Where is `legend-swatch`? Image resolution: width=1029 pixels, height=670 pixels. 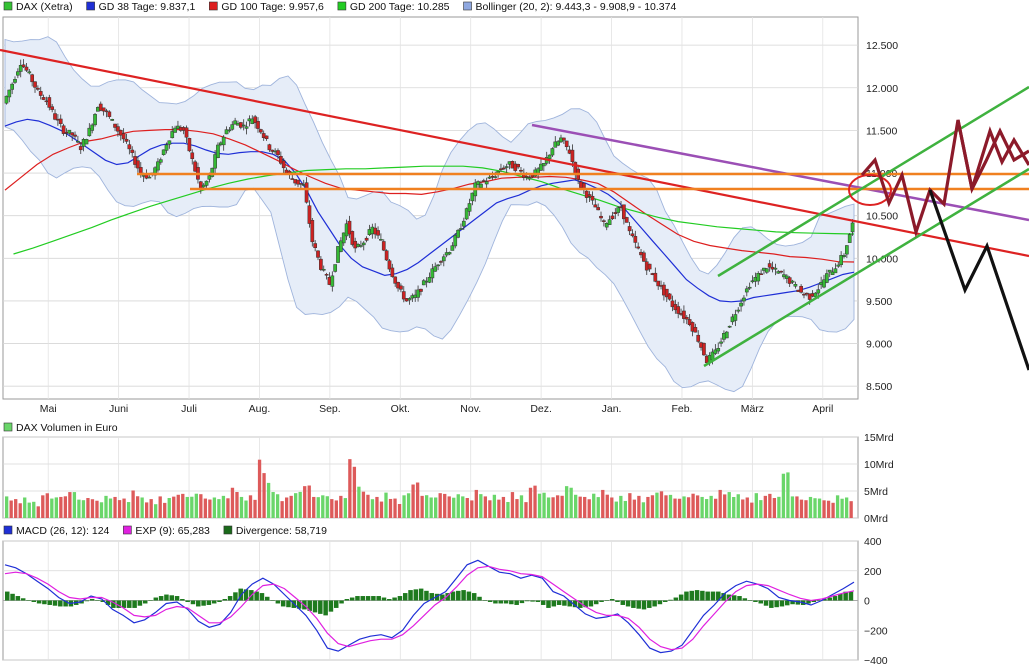 legend-swatch is located at coordinates (8, 427).